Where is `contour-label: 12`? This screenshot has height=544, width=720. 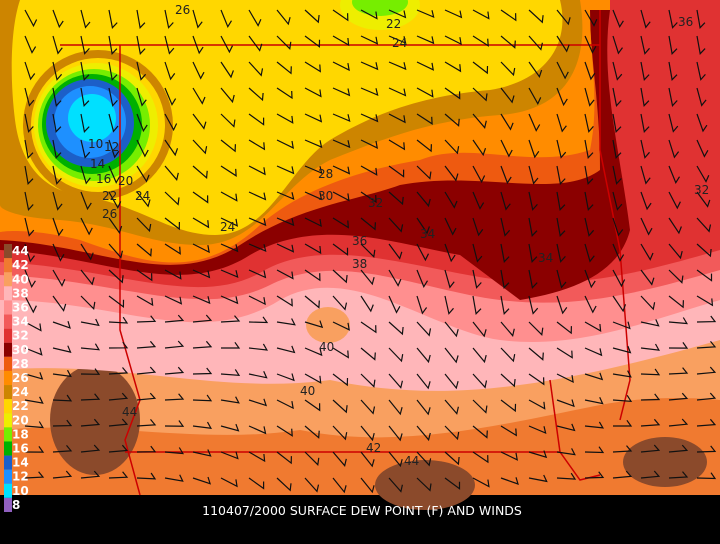
contour-label: 12 is located at coordinates (111, 147).